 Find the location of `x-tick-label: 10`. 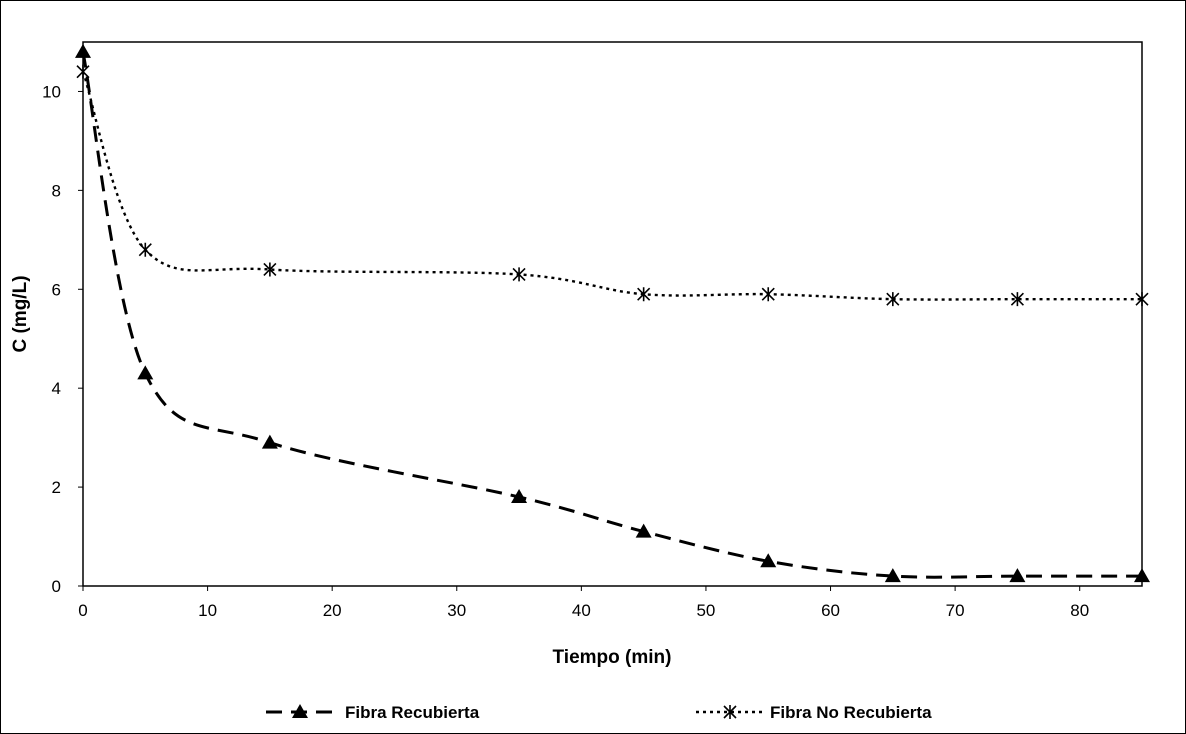

x-tick-label: 10 is located at coordinates (207, 610).